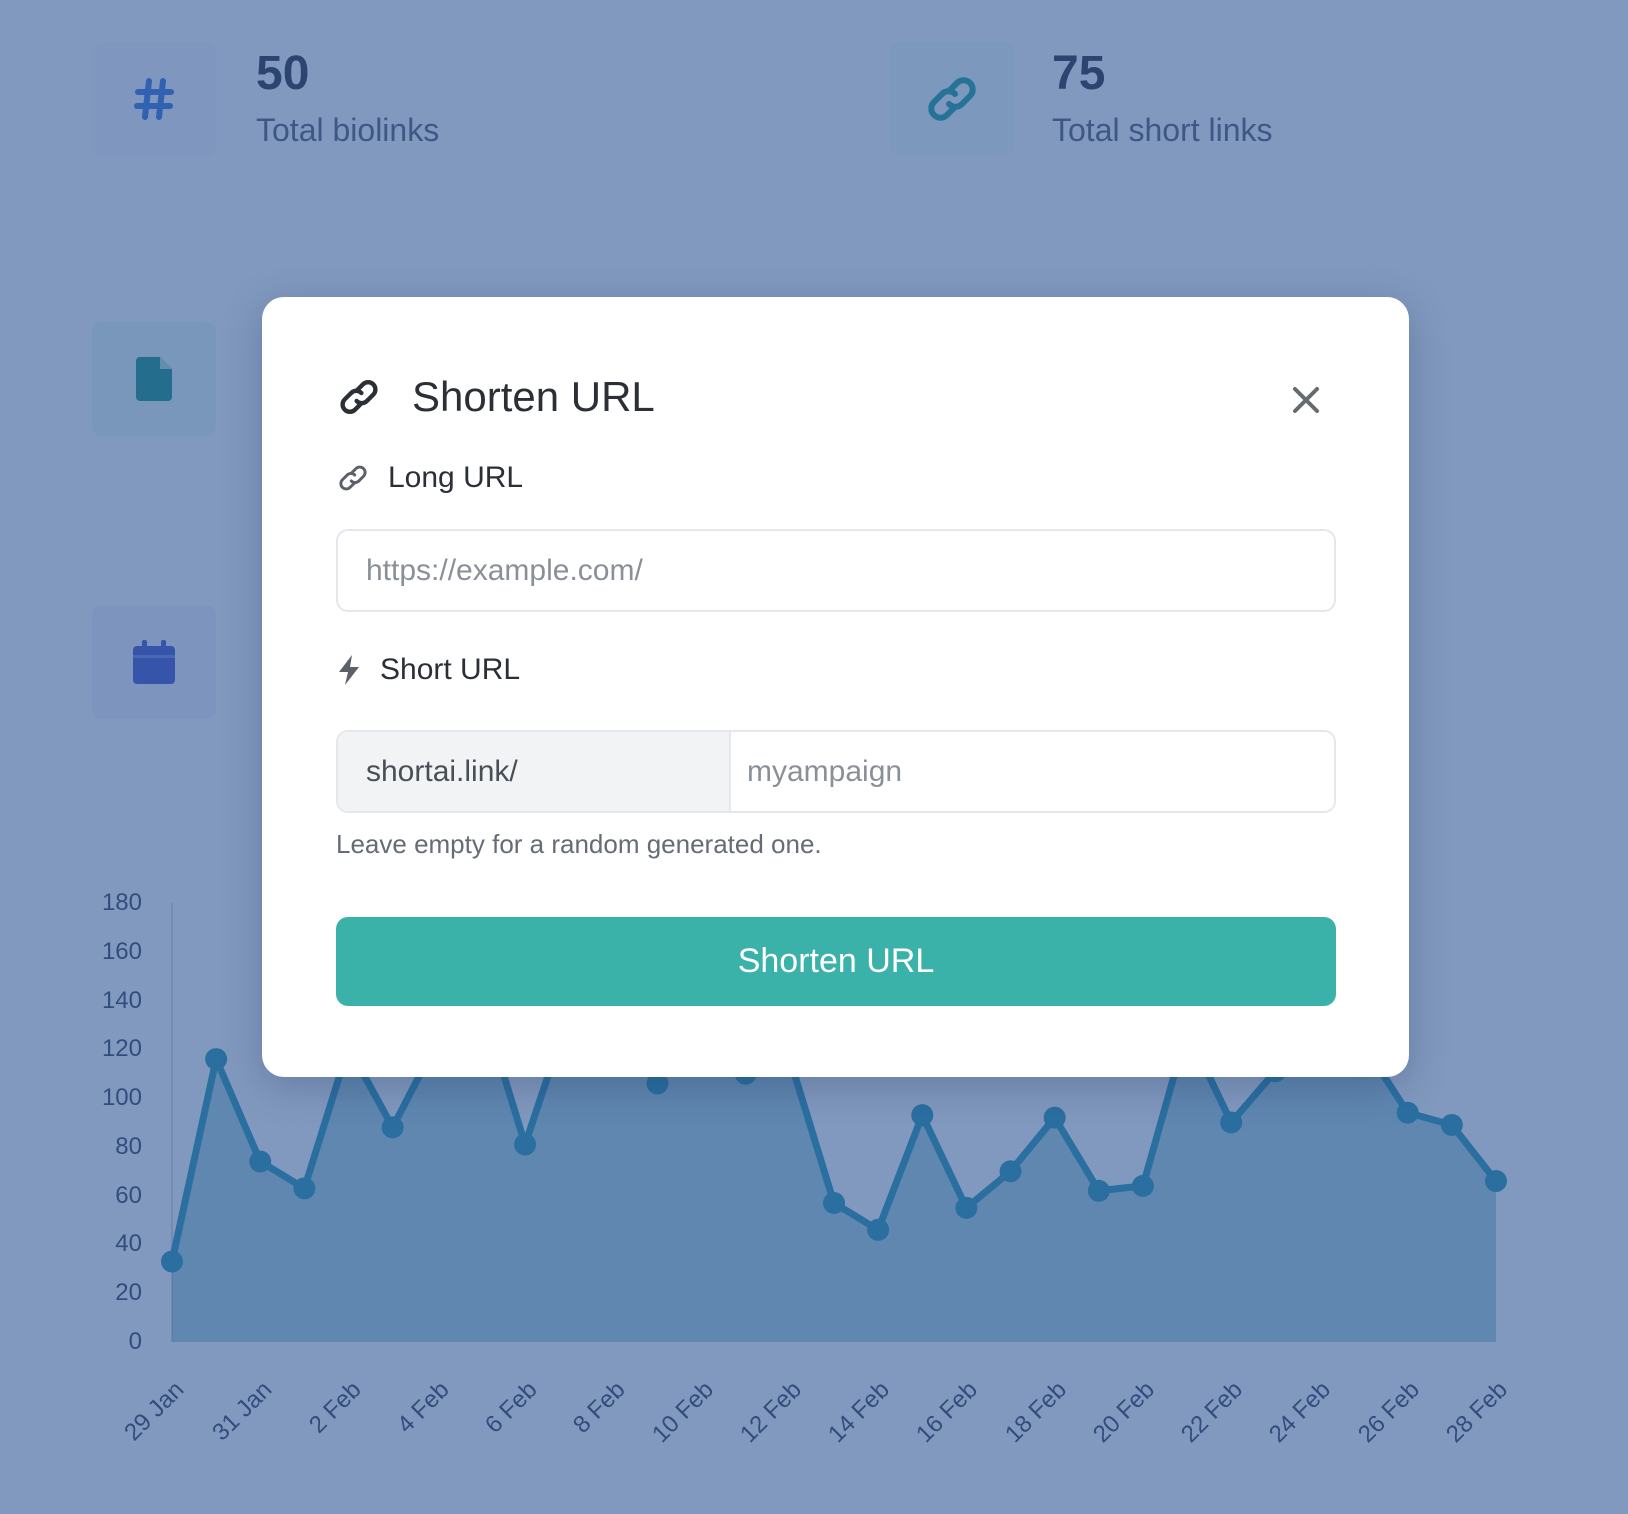 This screenshot has height=1514, width=1628. I want to click on close-icon, so click(1306, 400).